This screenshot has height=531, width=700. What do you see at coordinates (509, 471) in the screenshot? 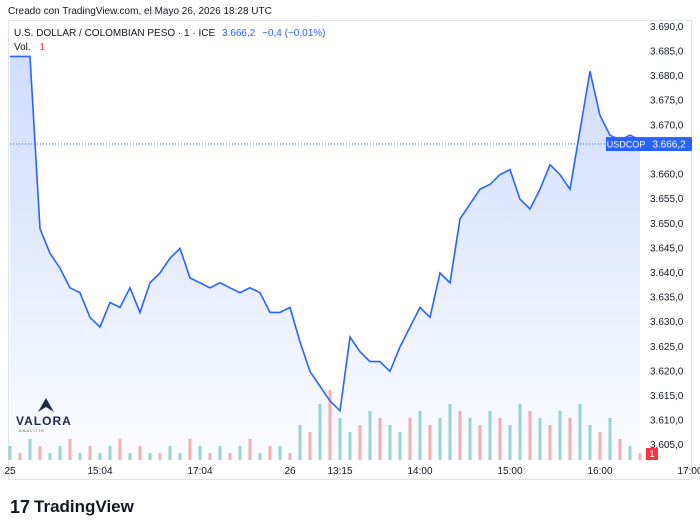
I see `x-tick-label: 15:00` at bounding box center [509, 471].